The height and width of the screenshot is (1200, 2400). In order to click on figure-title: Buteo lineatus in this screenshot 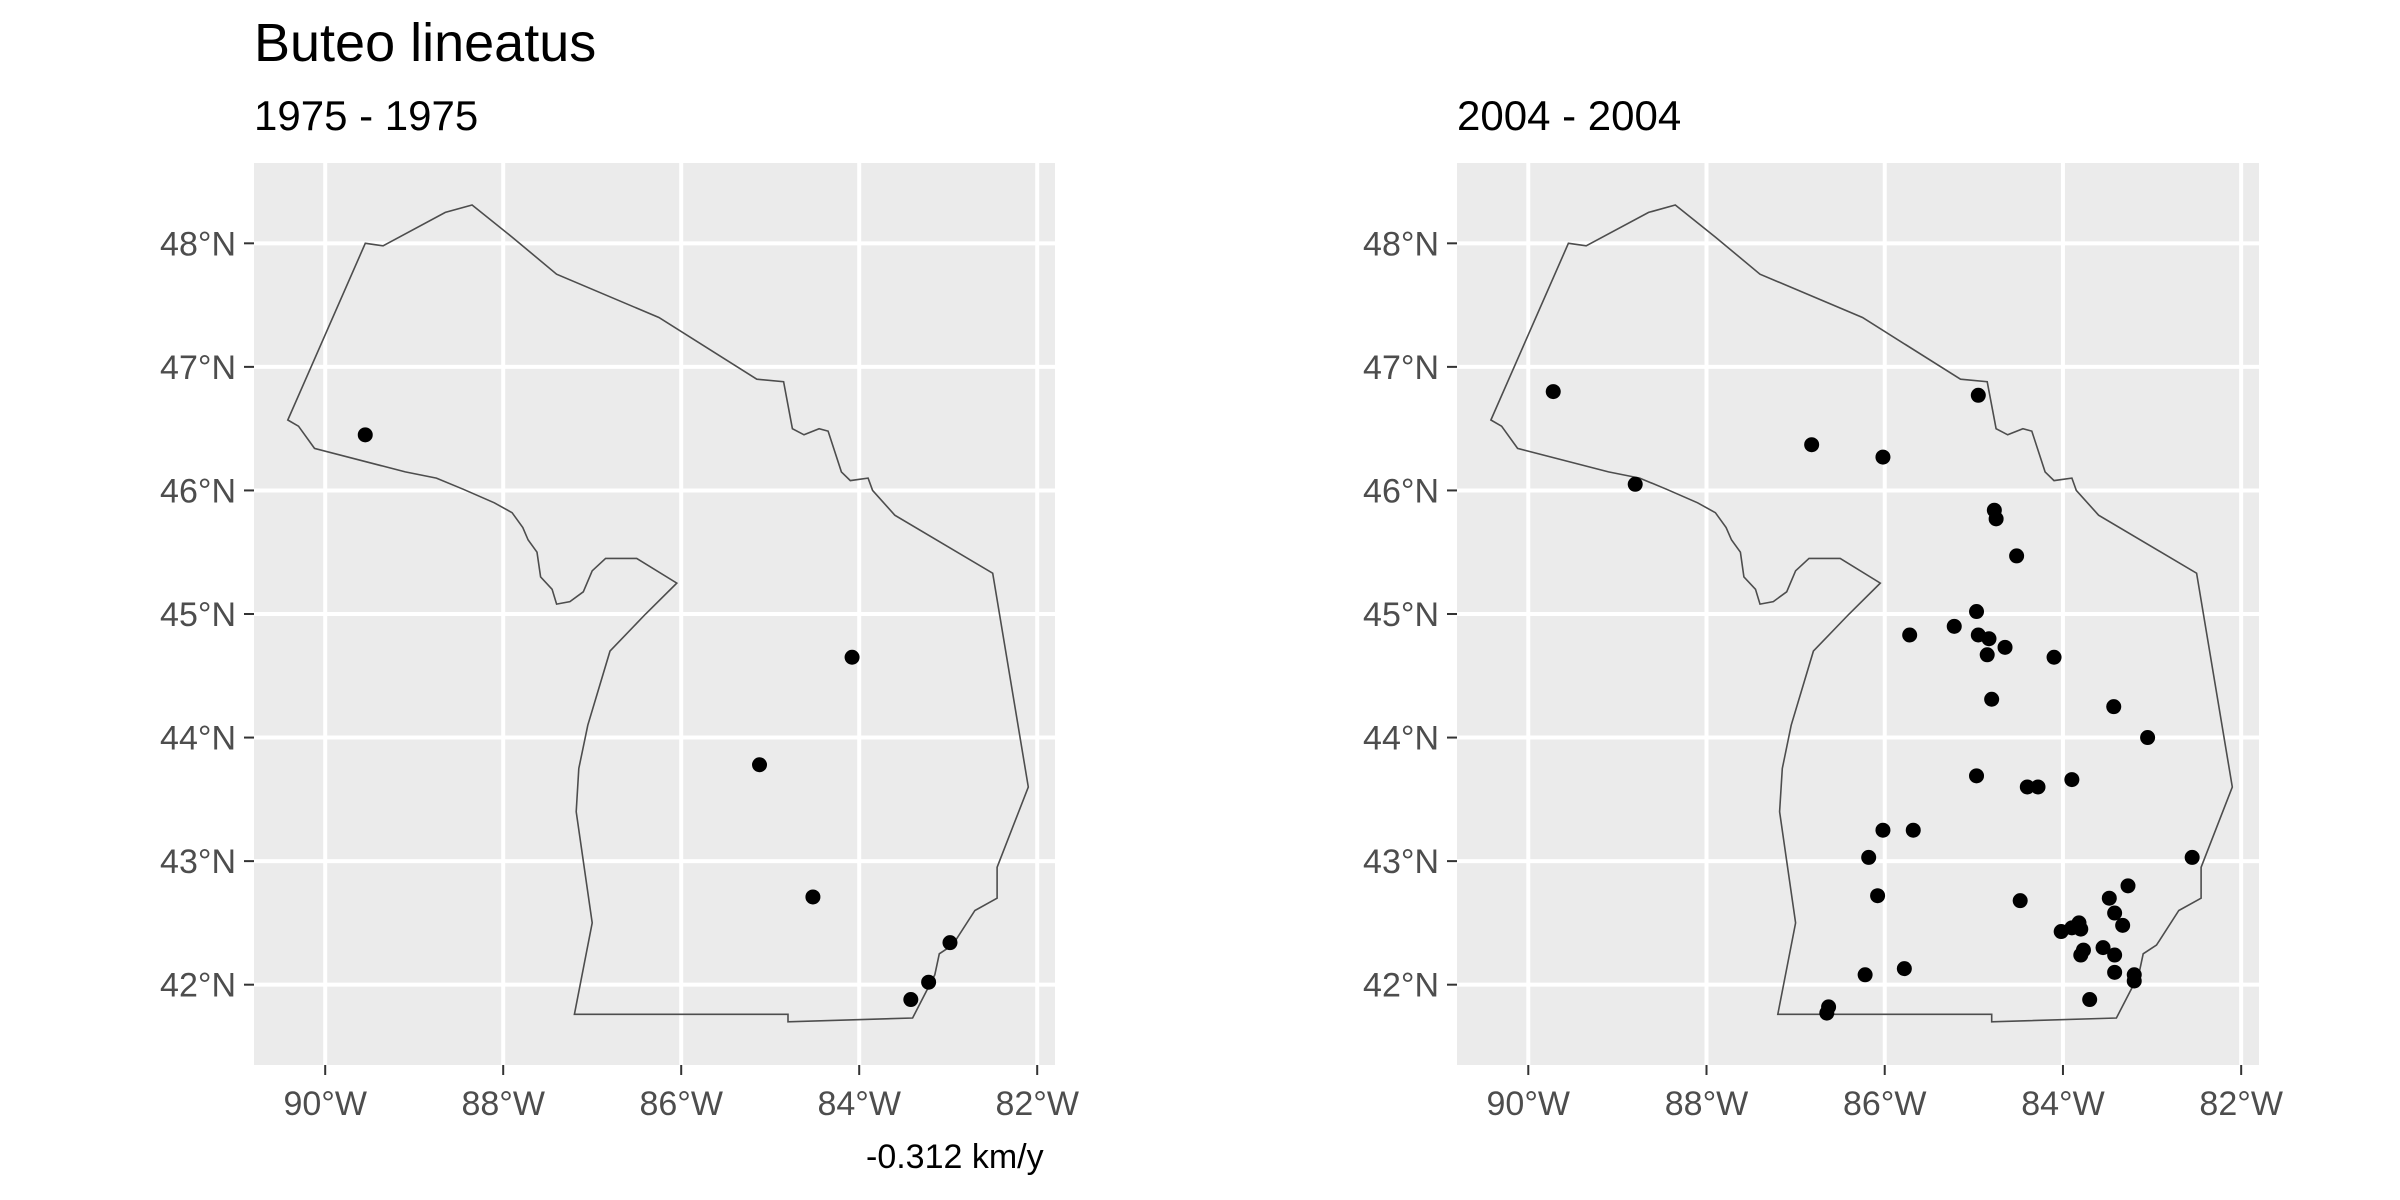, I will do `click(425, 43)`.